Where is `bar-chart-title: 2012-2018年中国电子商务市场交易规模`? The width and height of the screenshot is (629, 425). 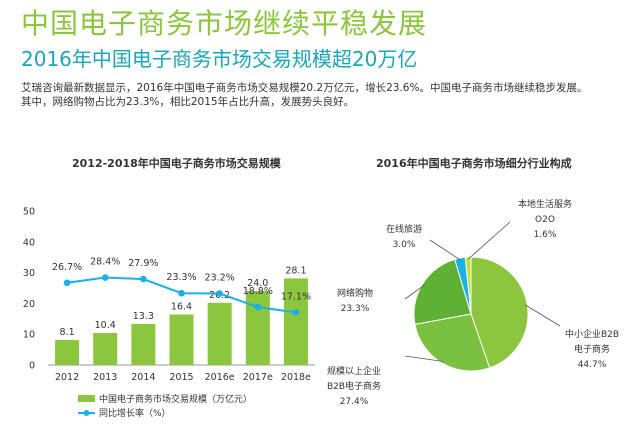
bar-chart-title: 2012-2018年中国电子商务市场交易规模 is located at coordinates (176, 163).